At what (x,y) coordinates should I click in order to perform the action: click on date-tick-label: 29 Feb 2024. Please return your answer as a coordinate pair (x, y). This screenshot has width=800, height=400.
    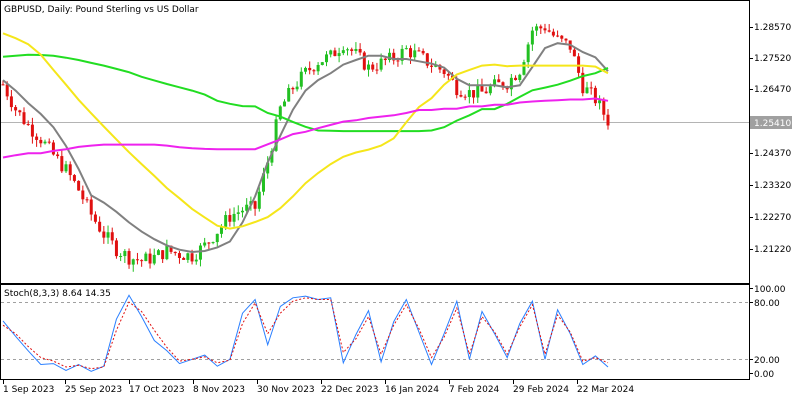
    Looking at the image, I should click on (541, 390).